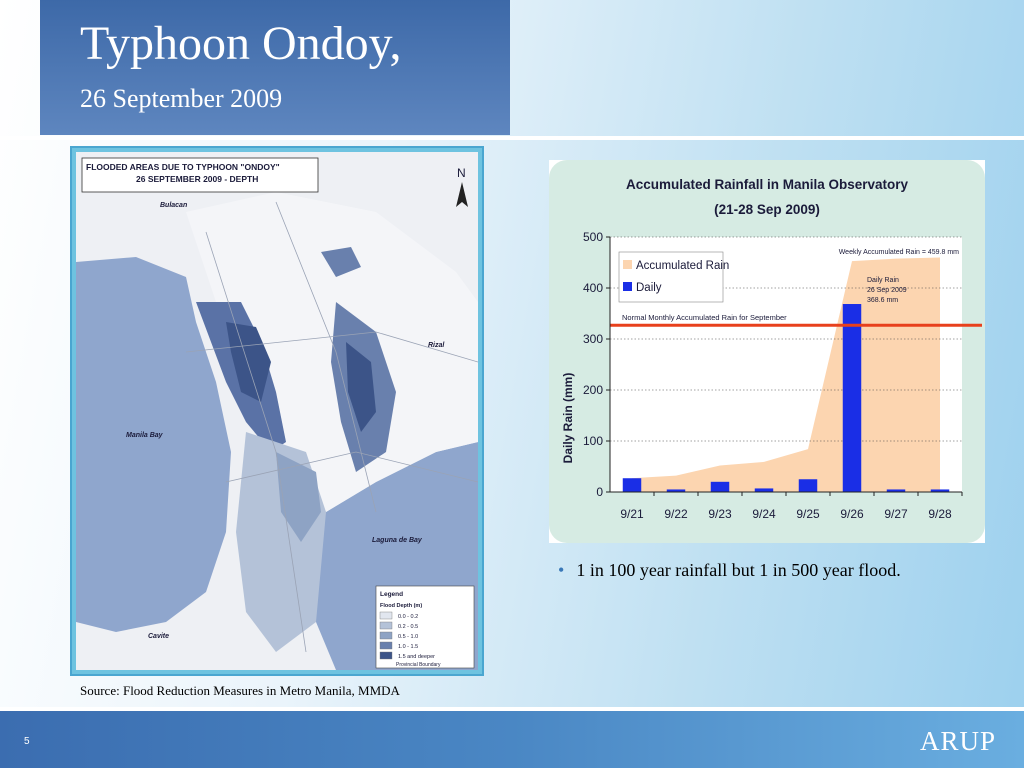 This screenshot has width=1024, height=768. I want to click on map-title-box, so click(200, 175).